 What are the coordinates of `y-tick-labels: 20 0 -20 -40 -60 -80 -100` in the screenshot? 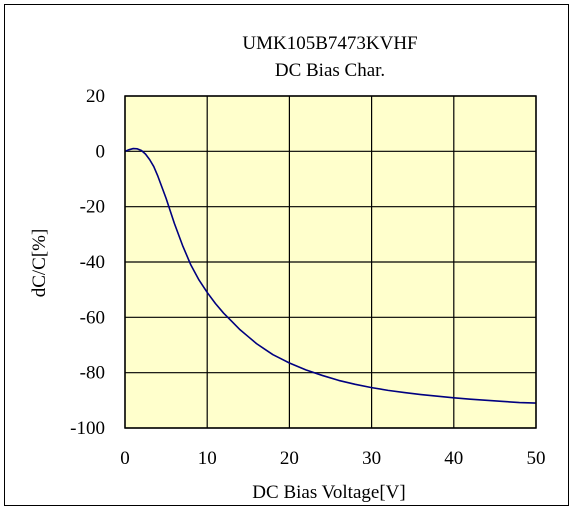 It's located at (87, 262).